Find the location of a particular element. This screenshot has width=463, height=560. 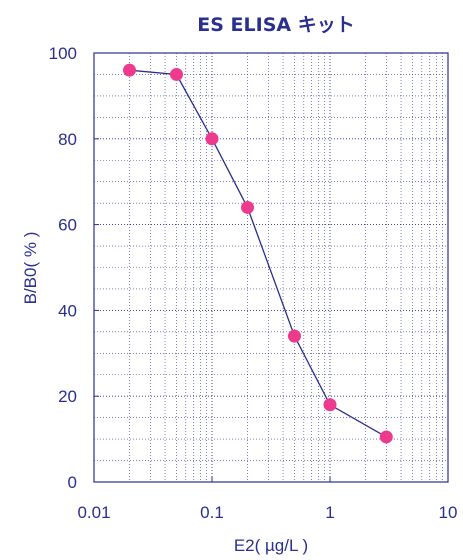

x-axis-ticks: 0.01 0.1 1 10 is located at coordinates (267, 499).